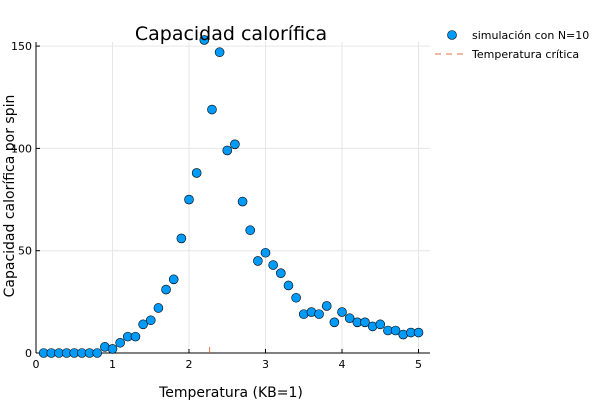 Image resolution: width=600 pixels, height=400 pixels. What do you see at coordinates (112, 364) in the screenshot?
I see `x-tick-label: 1` at bounding box center [112, 364].